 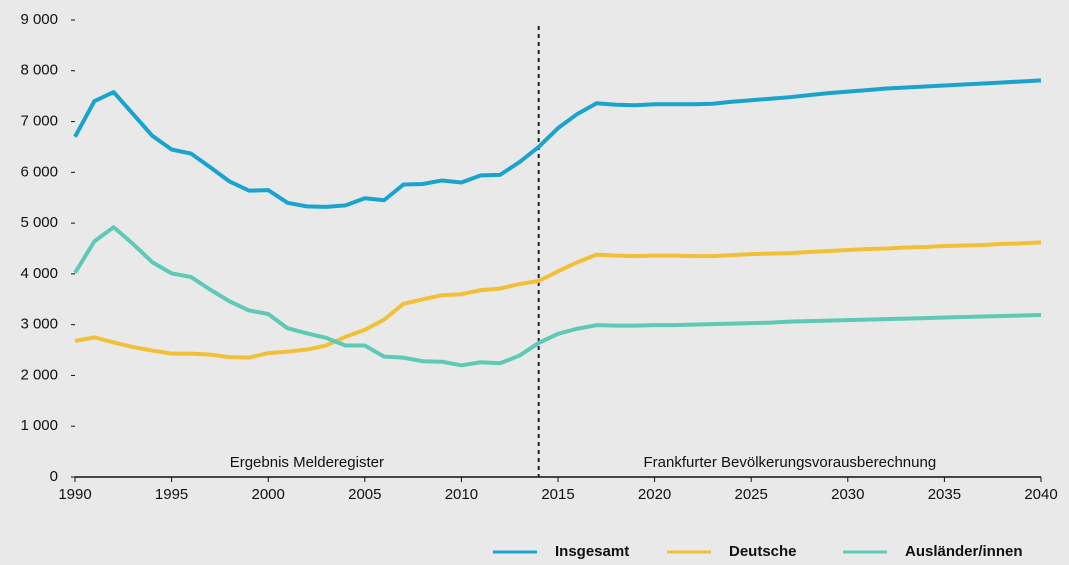 I want to click on y-tick-label: 4 000, so click(x=39, y=273).